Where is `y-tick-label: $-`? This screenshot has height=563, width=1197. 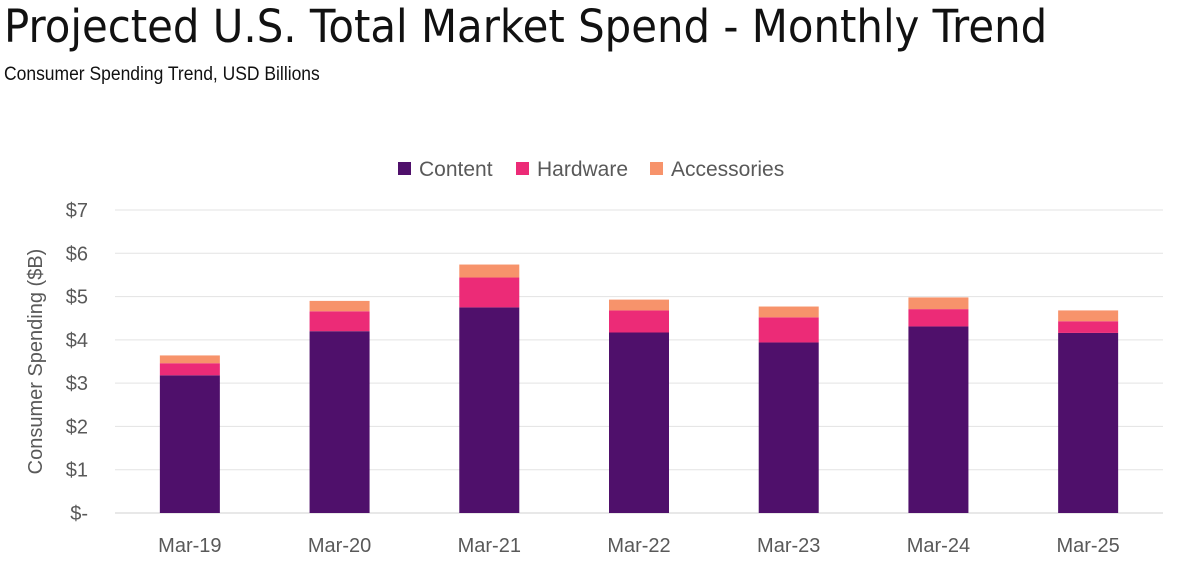 y-tick-label: $- is located at coordinates (79, 514).